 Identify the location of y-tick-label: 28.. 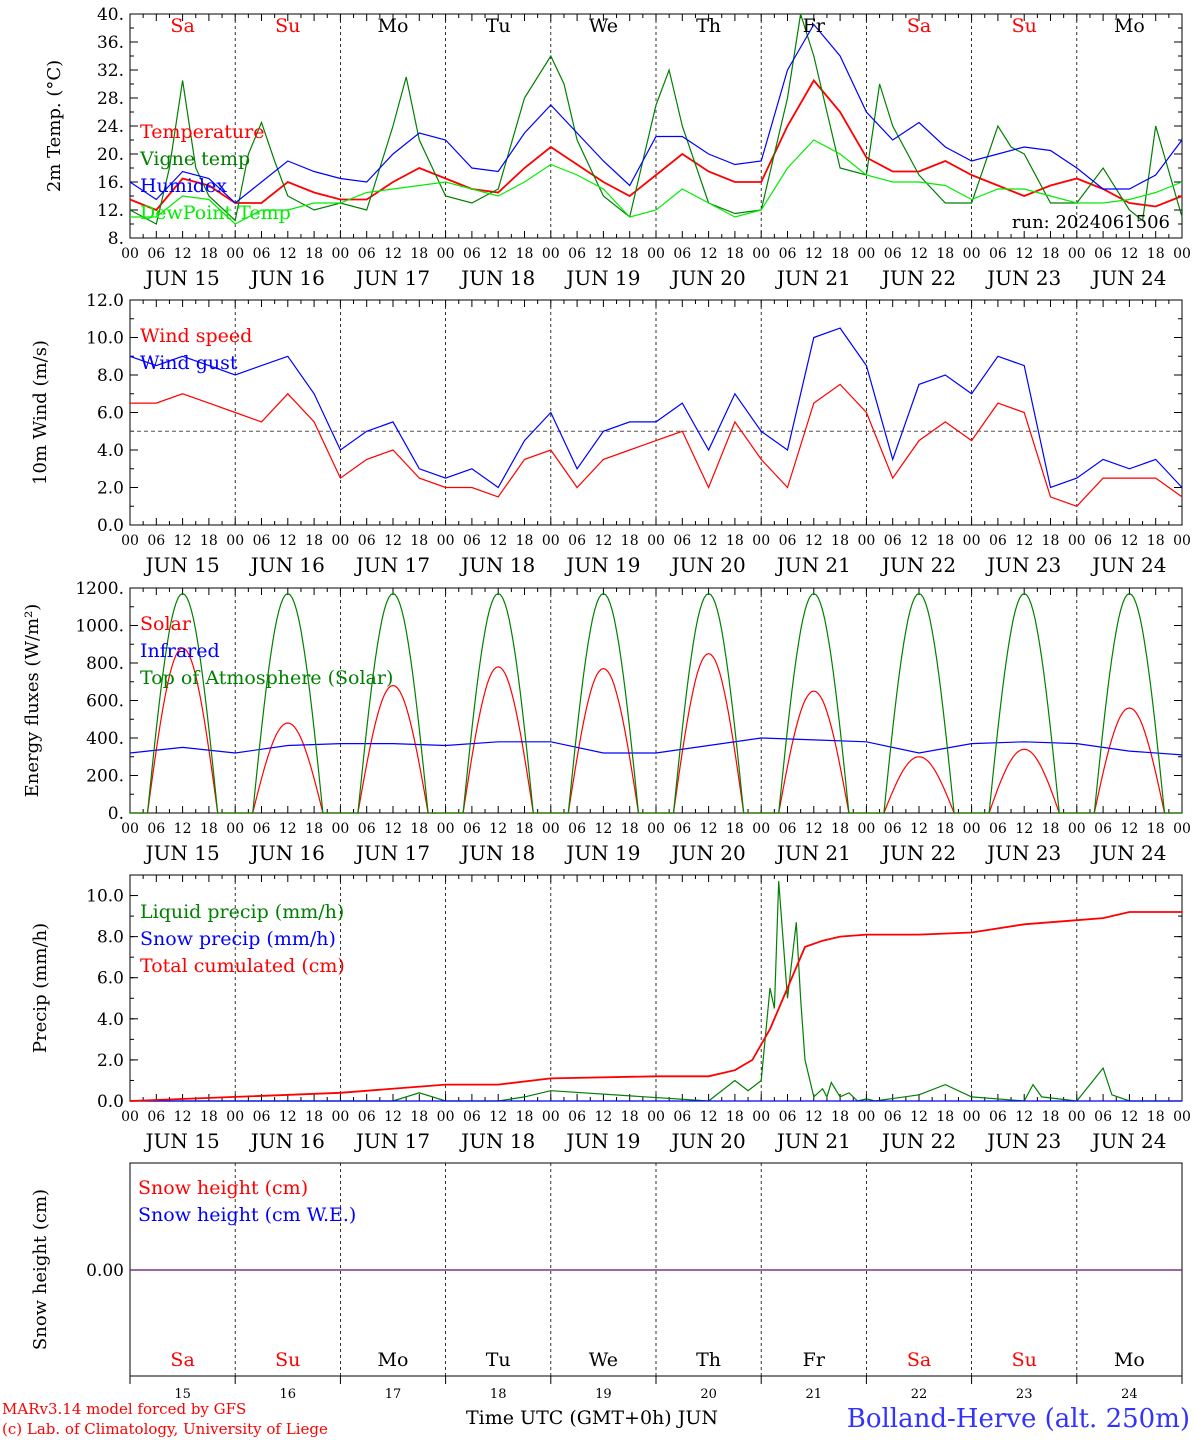
(110, 99).